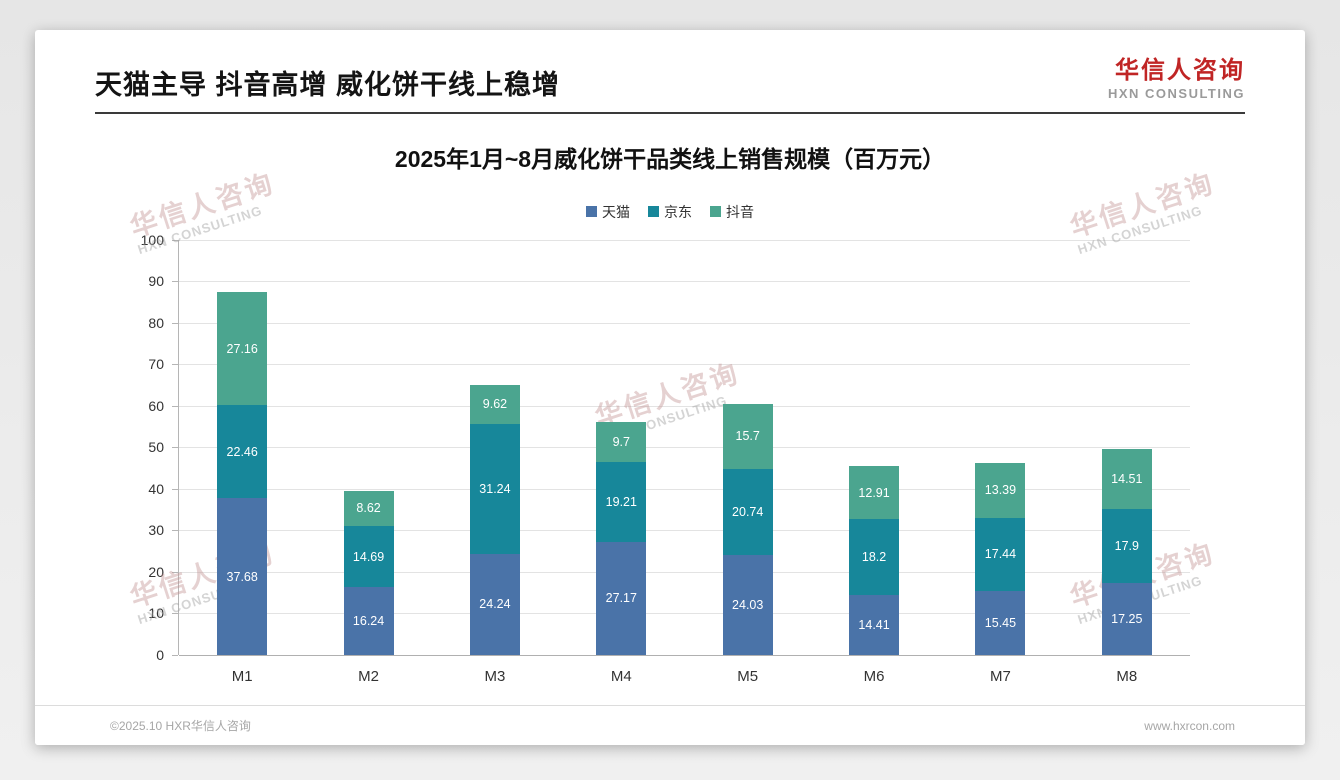  Describe the element at coordinates (621, 676) in the screenshot. I see `x-axis-tick-label: M4` at that location.